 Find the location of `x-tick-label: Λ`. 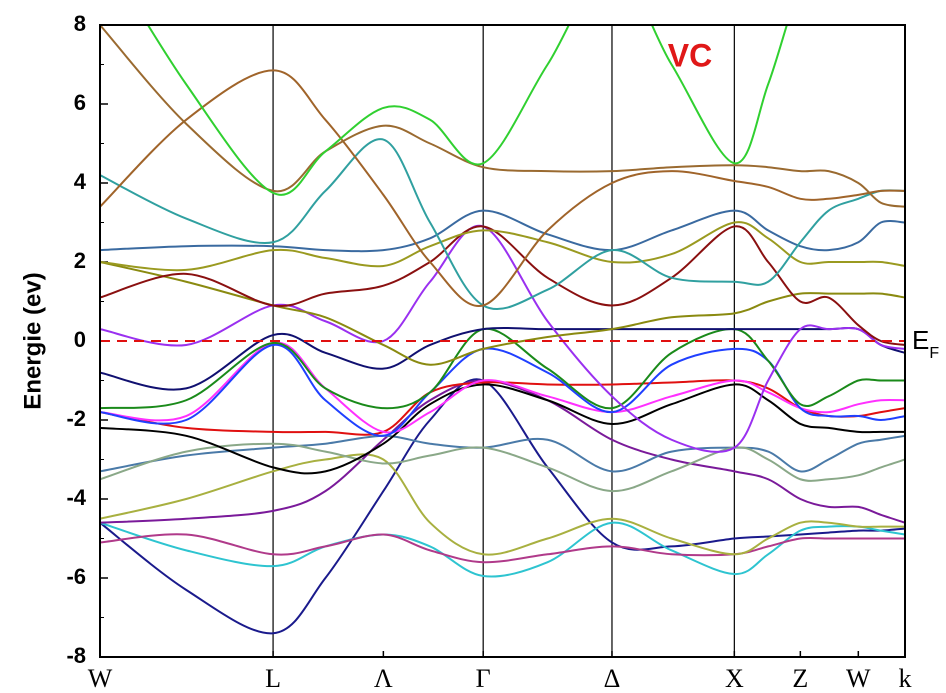

x-tick-label: Λ is located at coordinates (383, 678).